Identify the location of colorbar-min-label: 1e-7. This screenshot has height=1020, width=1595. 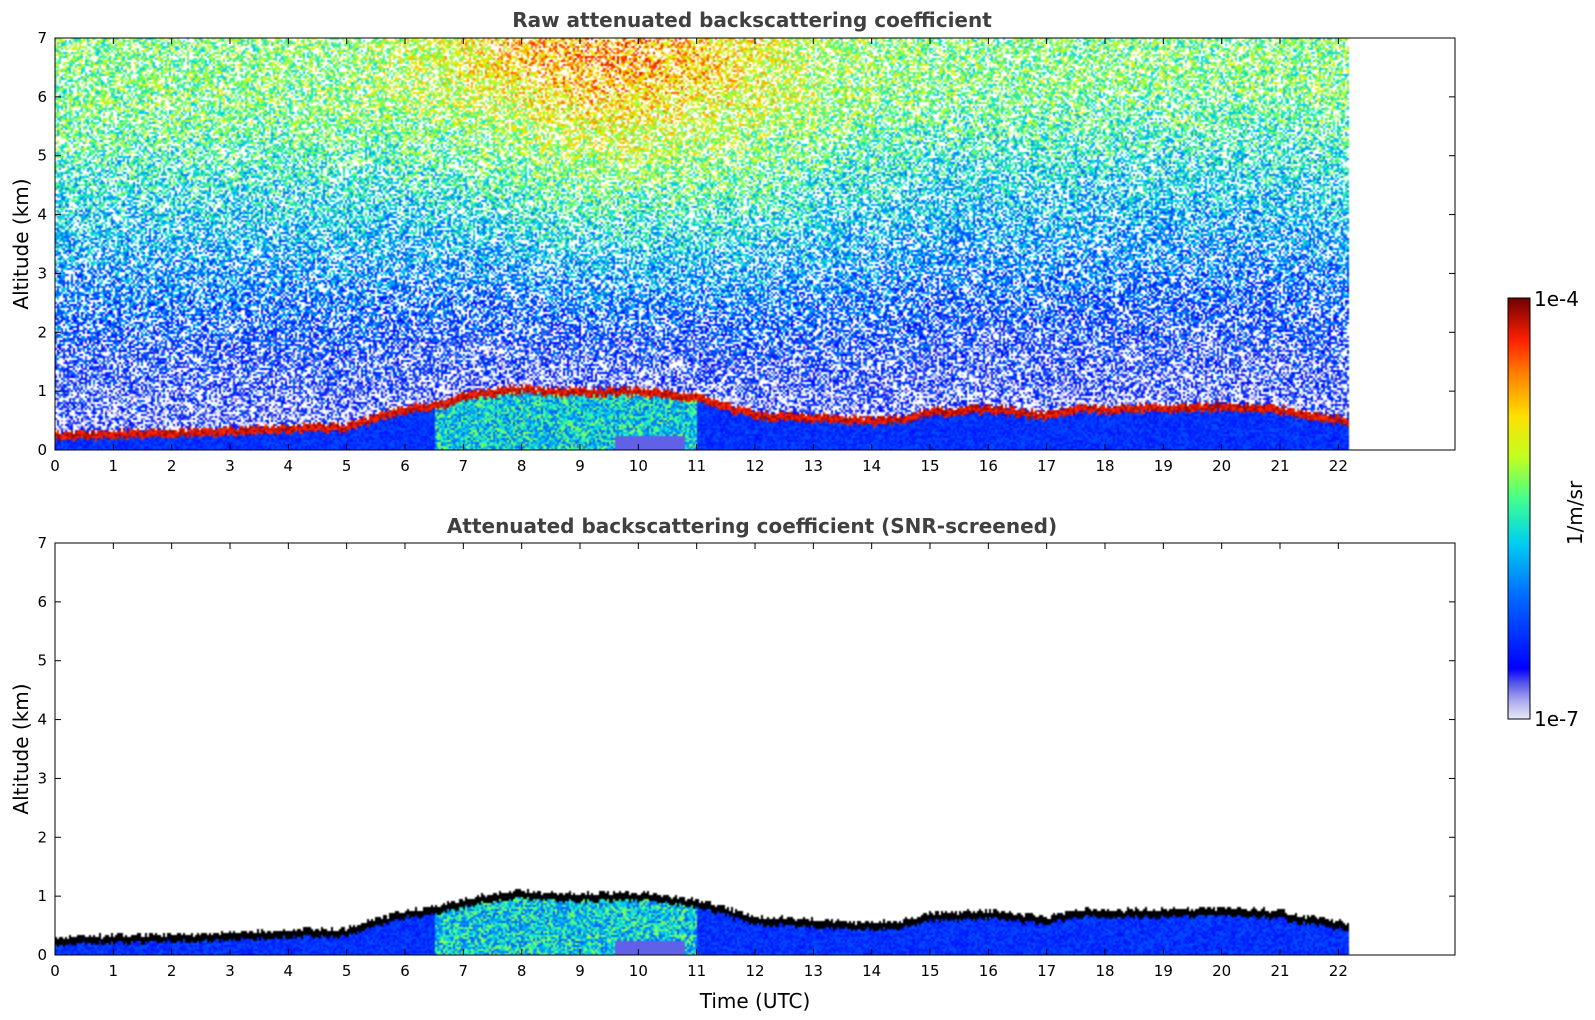
(1556, 719).